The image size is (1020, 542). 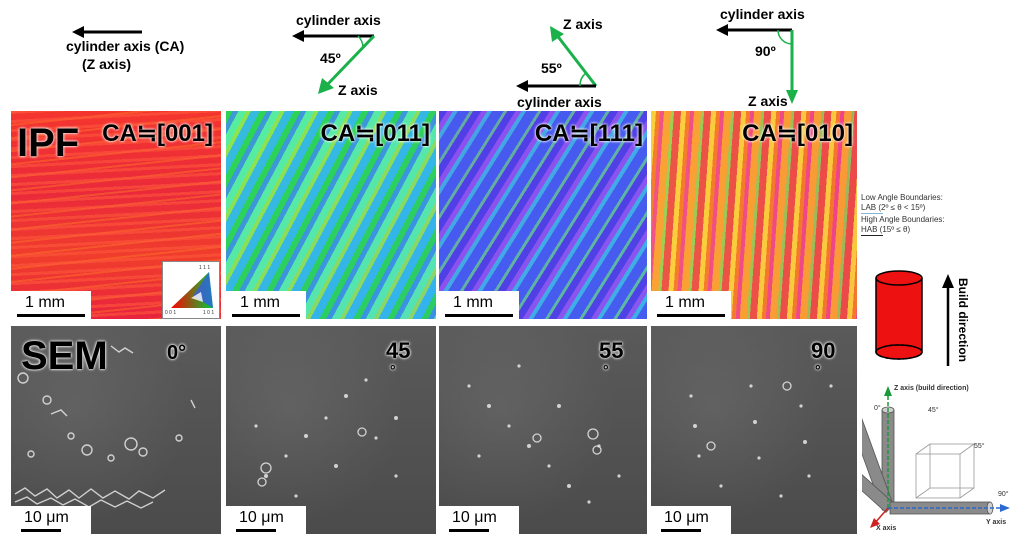 What do you see at coordinates (686, 517) in the screenshot?
I see `sem-scale-label-90: 10 μm` at bounding box center [686, 517].